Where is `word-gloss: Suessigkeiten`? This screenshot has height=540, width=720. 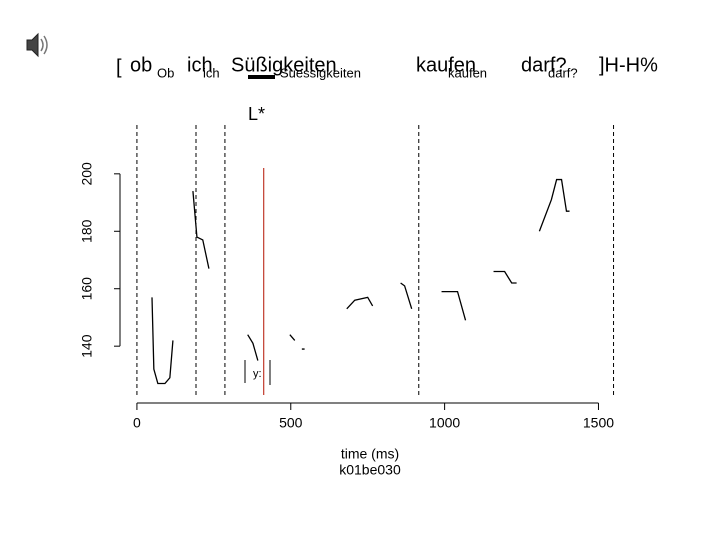
word-gloss: Suessigkeiten is located at coordinates (320, 72).